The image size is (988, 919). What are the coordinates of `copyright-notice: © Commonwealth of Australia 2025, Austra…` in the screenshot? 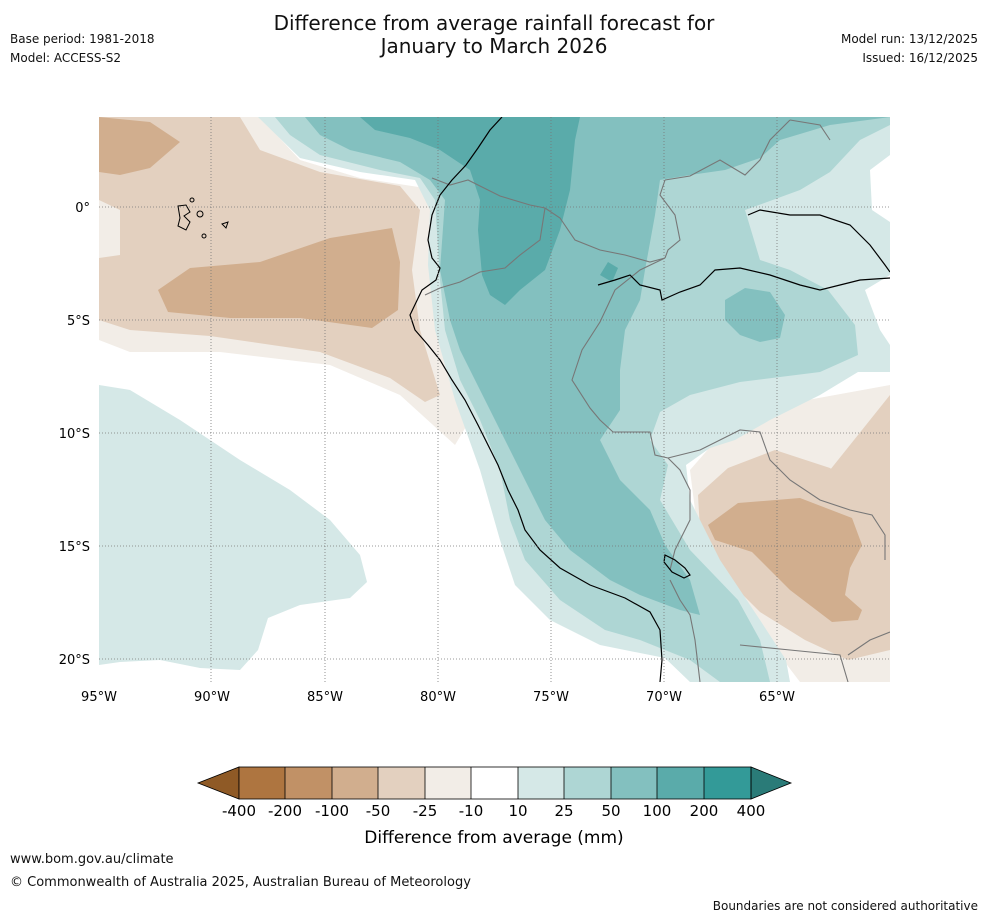 It's located at (240, 882).